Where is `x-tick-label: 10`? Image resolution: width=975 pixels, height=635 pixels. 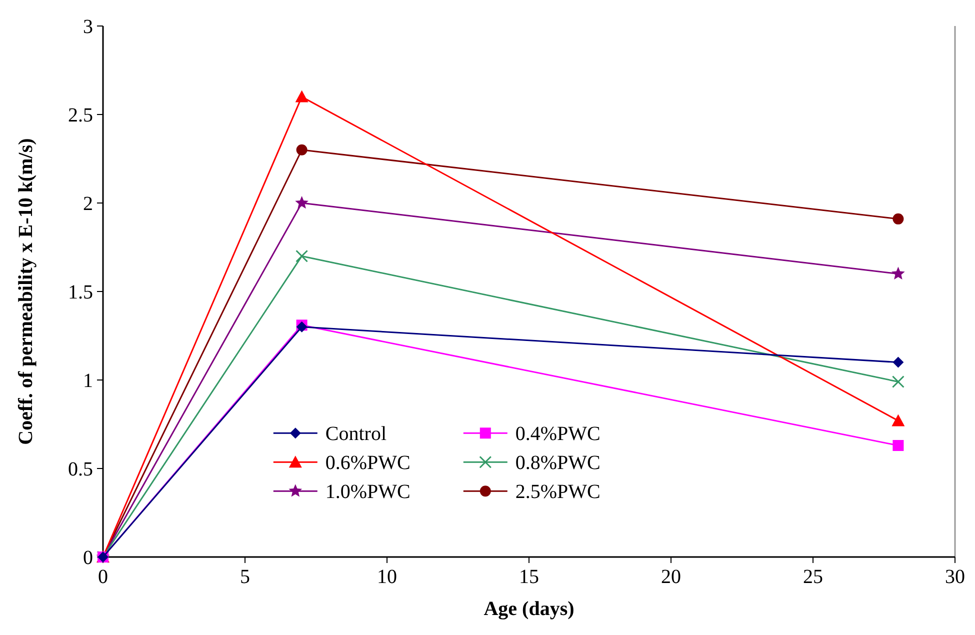 x-tick-label: 10 is located at coordinates (387, 577).